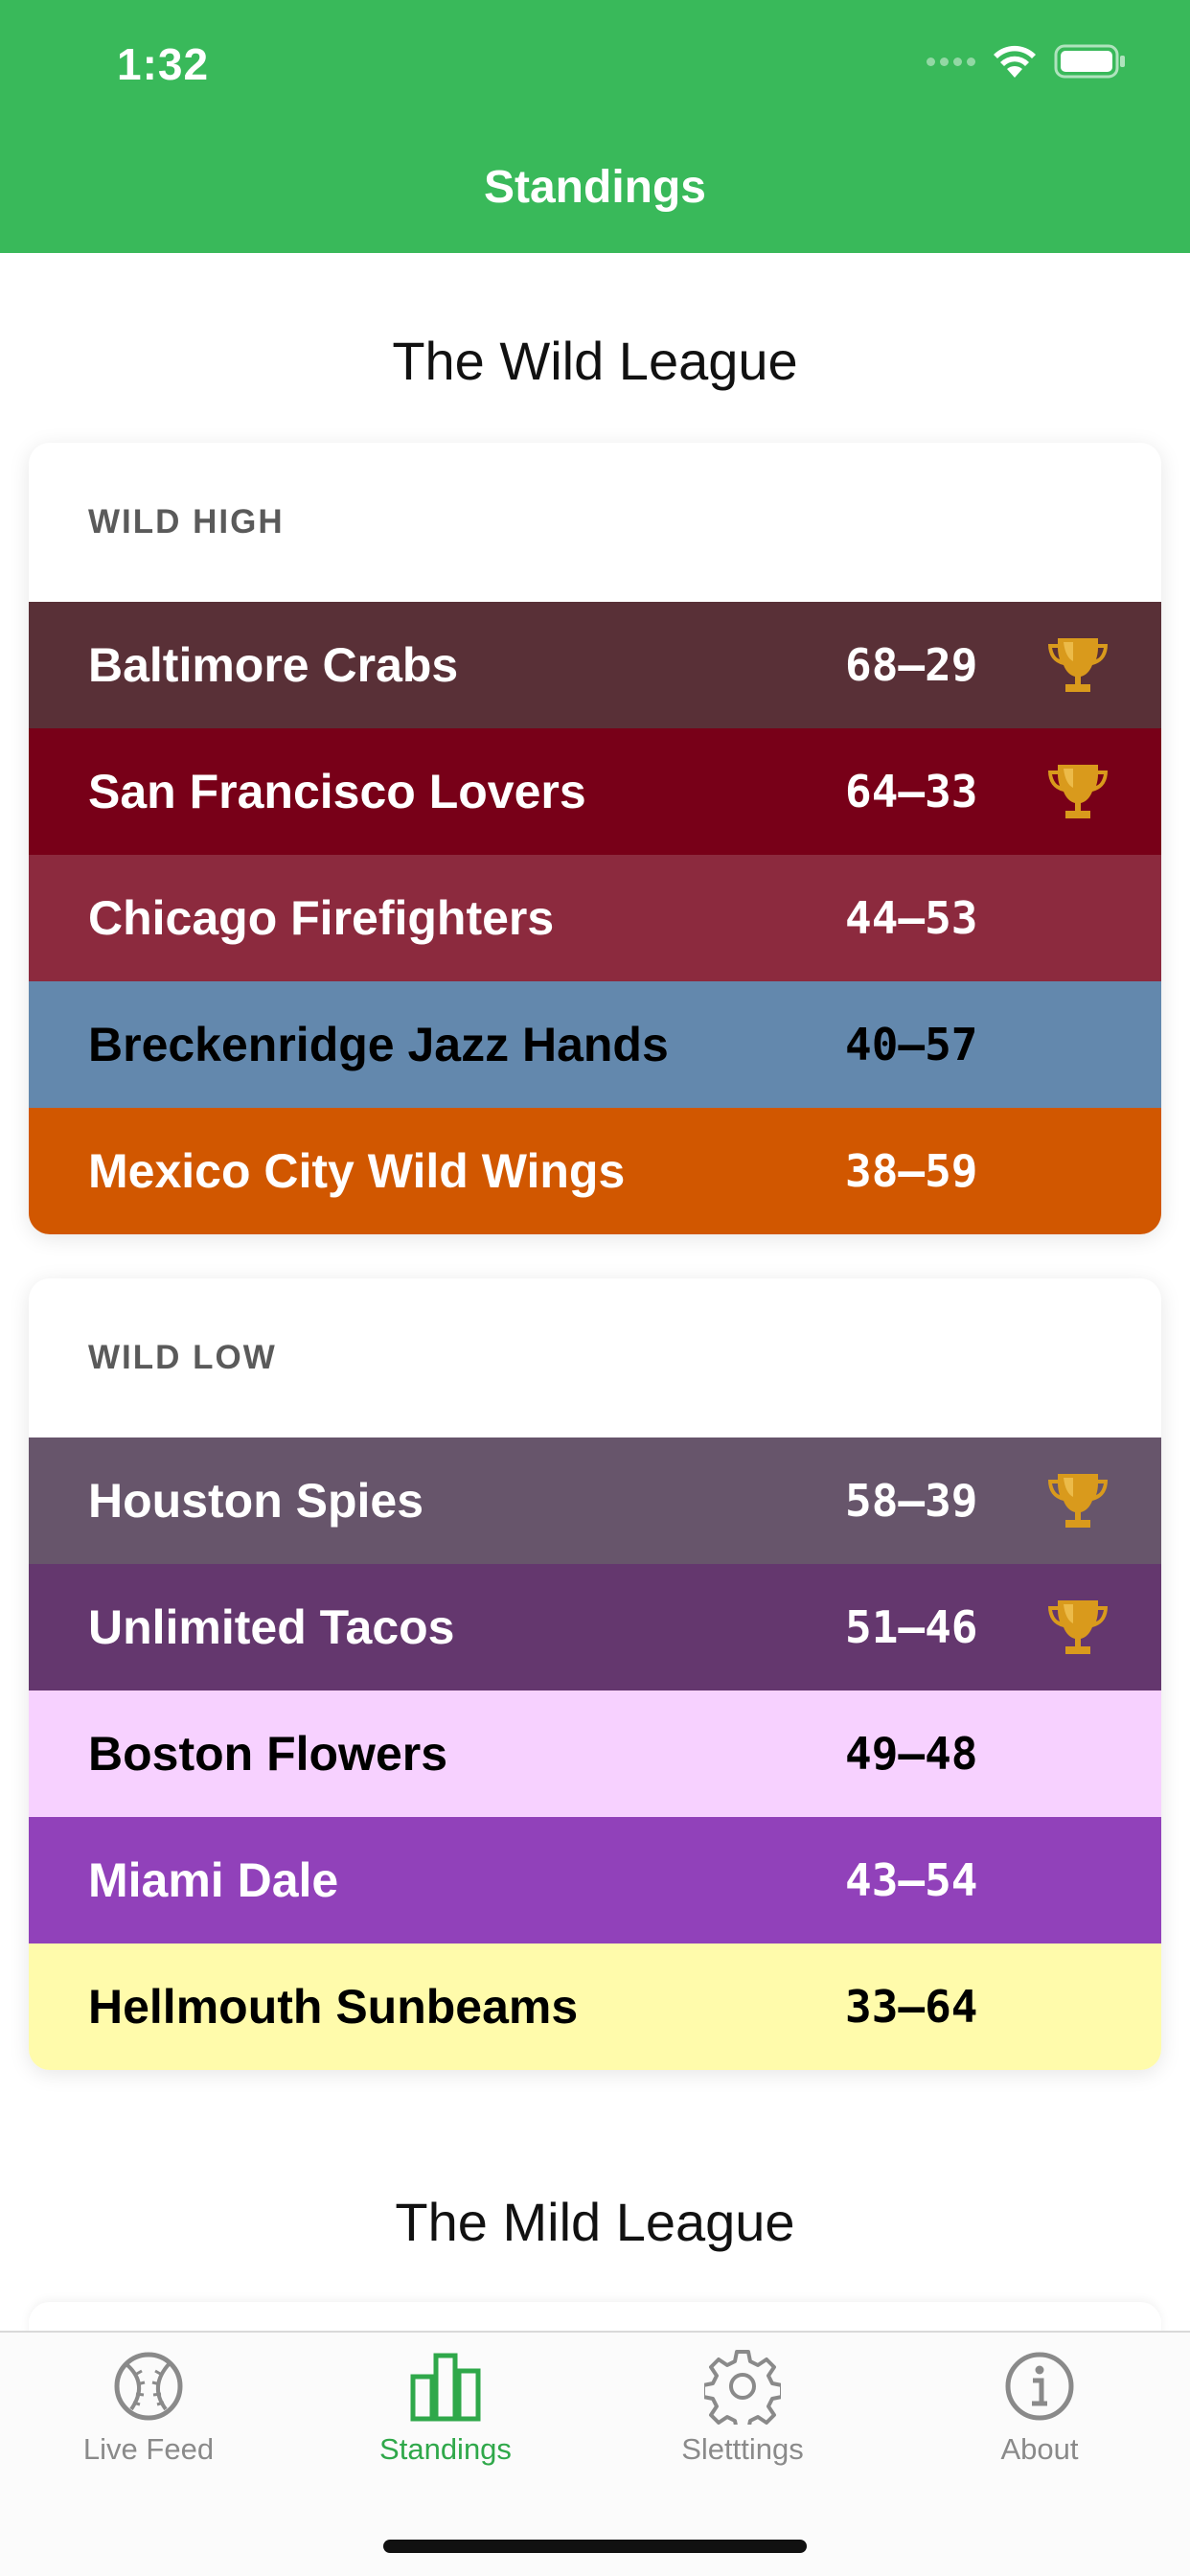 This screenshot has width=1190, height=2576. I want to click on cellular-signal-icon, so click(951, 62).